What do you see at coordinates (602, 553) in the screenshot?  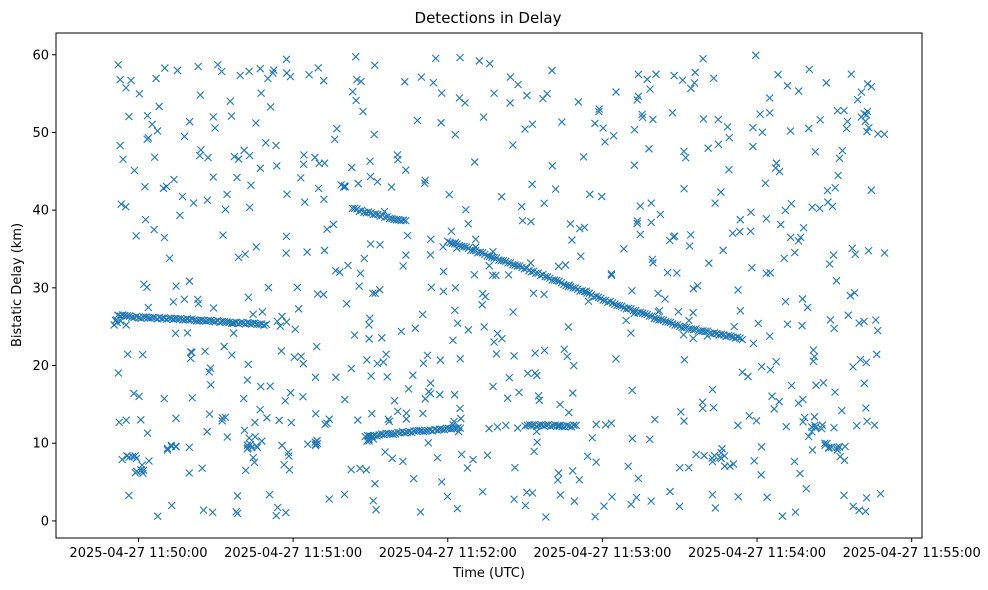 I see `x-tick-label: 2025-04-27 11:53:00` at bounding box center [602, 553].